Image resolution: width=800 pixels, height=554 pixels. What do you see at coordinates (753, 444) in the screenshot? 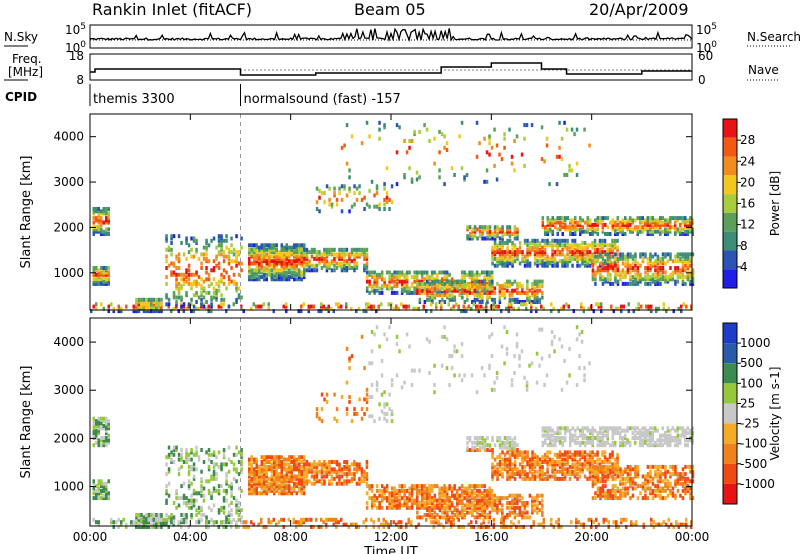
I see `colorbar-1-tick-label-5: -100` at bounding box center [753, 444].